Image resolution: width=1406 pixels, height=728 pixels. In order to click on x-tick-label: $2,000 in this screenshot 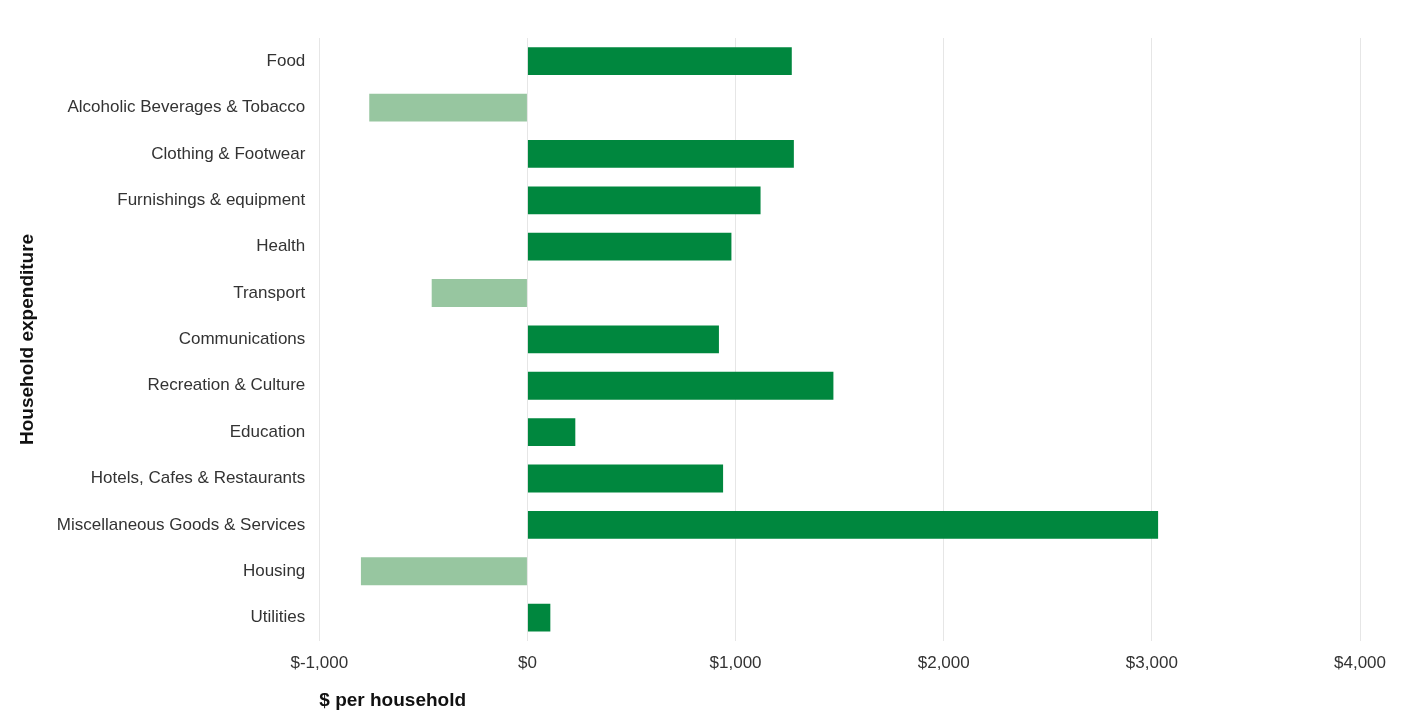, I will do `click(943, 662)`.